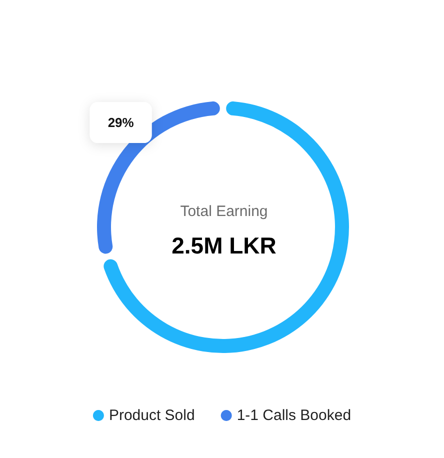 The width and height of the screenshot is (444, 458). I want to click on legend-label: 1-1 Calls Booked, so click(294, 415).